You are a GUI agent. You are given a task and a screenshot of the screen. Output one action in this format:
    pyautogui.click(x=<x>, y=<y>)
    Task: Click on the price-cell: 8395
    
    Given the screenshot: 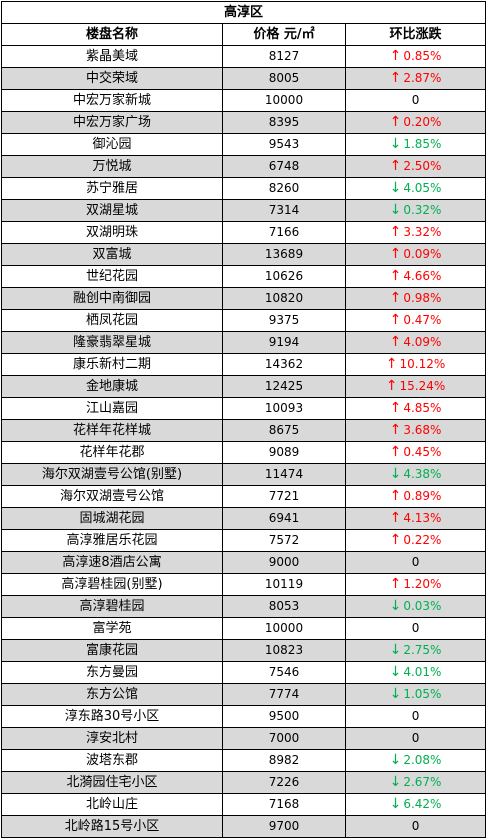 What is the action you would take?
    pyautogui.click(x=284, y=122)
    